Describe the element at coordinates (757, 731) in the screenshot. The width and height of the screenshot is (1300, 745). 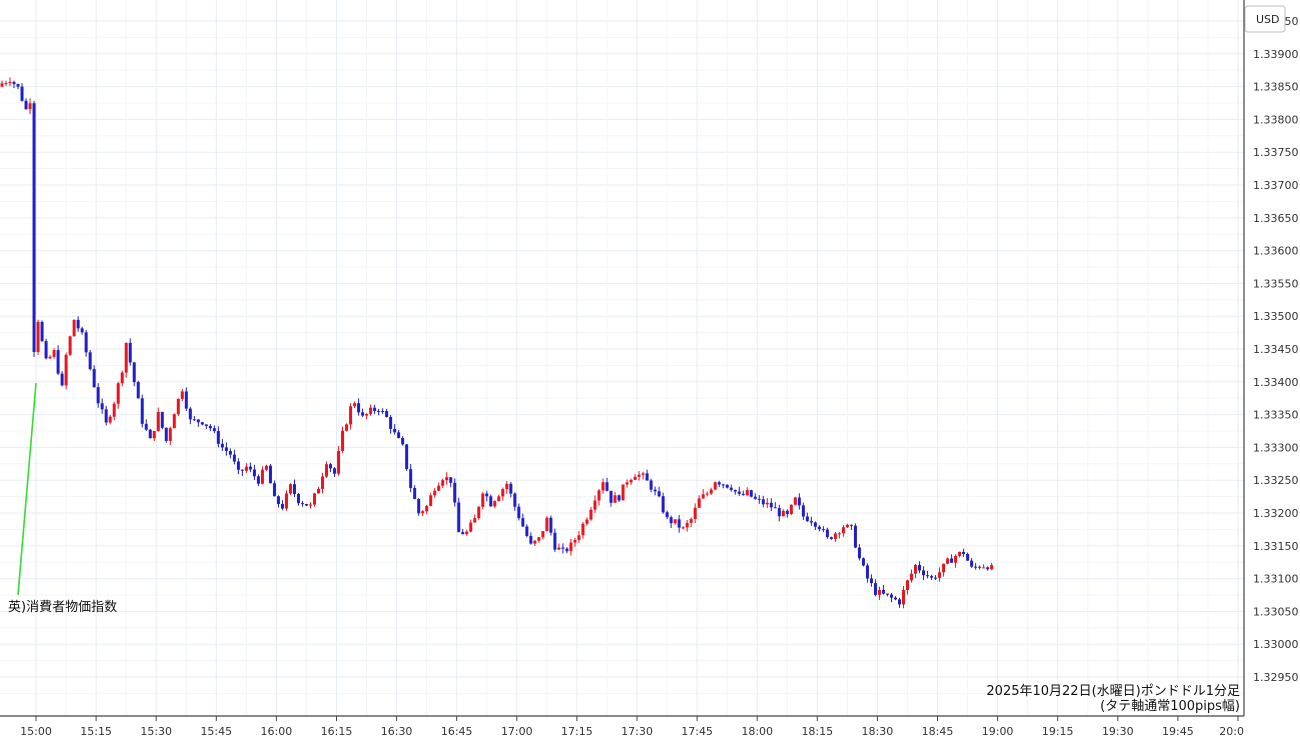
I see `x-tick-label: 18:00` at that location.